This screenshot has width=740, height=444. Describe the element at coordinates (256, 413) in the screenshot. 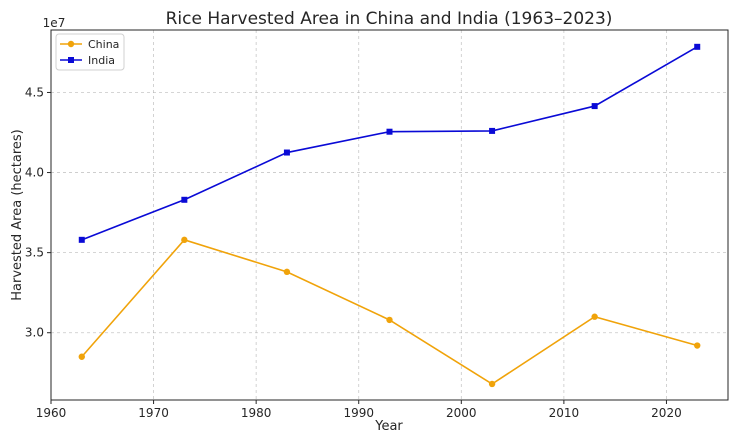

I see `x-tick-label: 1980` at that location.